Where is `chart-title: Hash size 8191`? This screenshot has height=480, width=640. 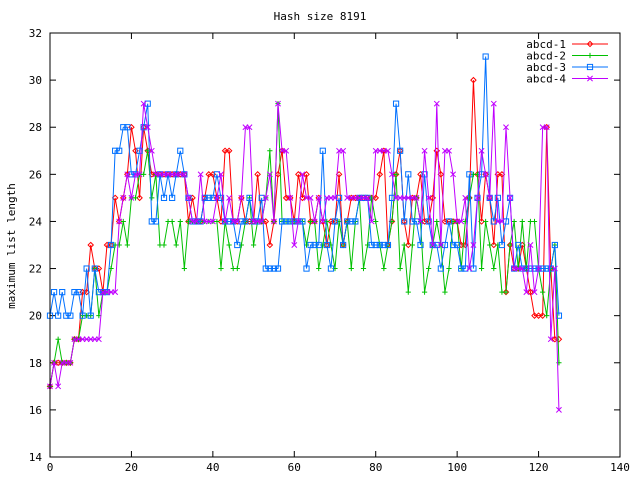 chart-title: Hash size 8191 is located at coordinates (320, 16).